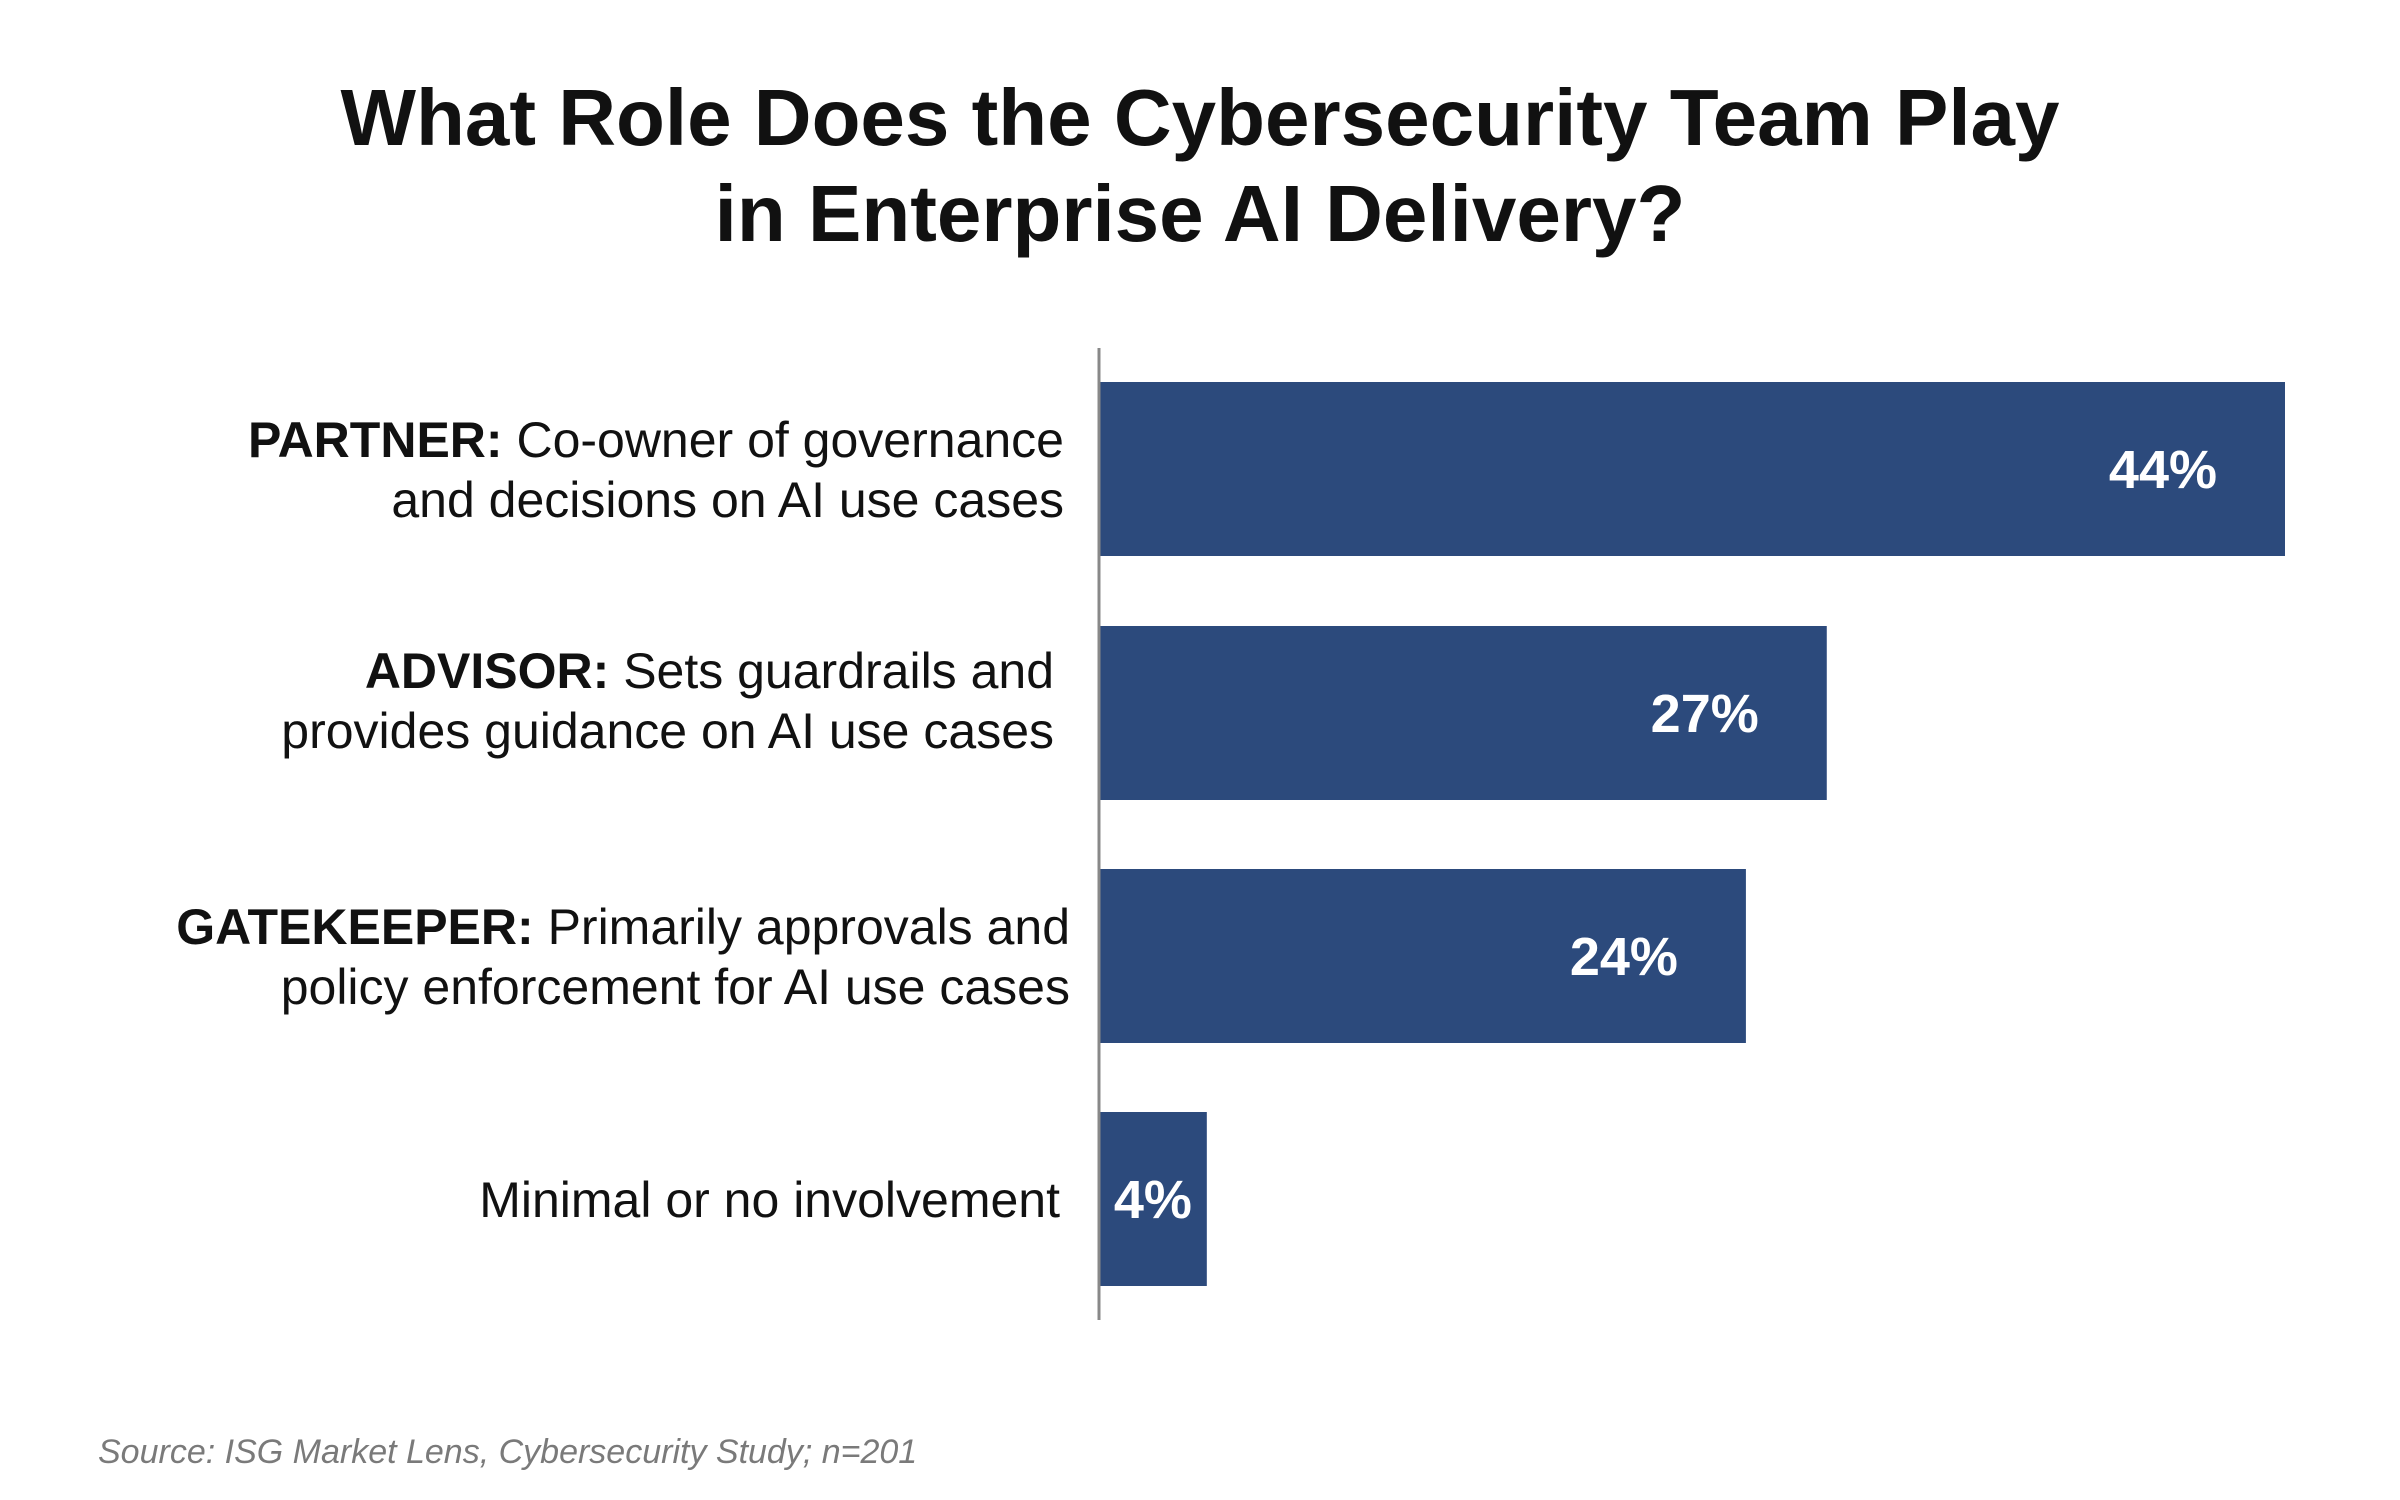  I want to click on bar-minimal, so click(1153, 1199).